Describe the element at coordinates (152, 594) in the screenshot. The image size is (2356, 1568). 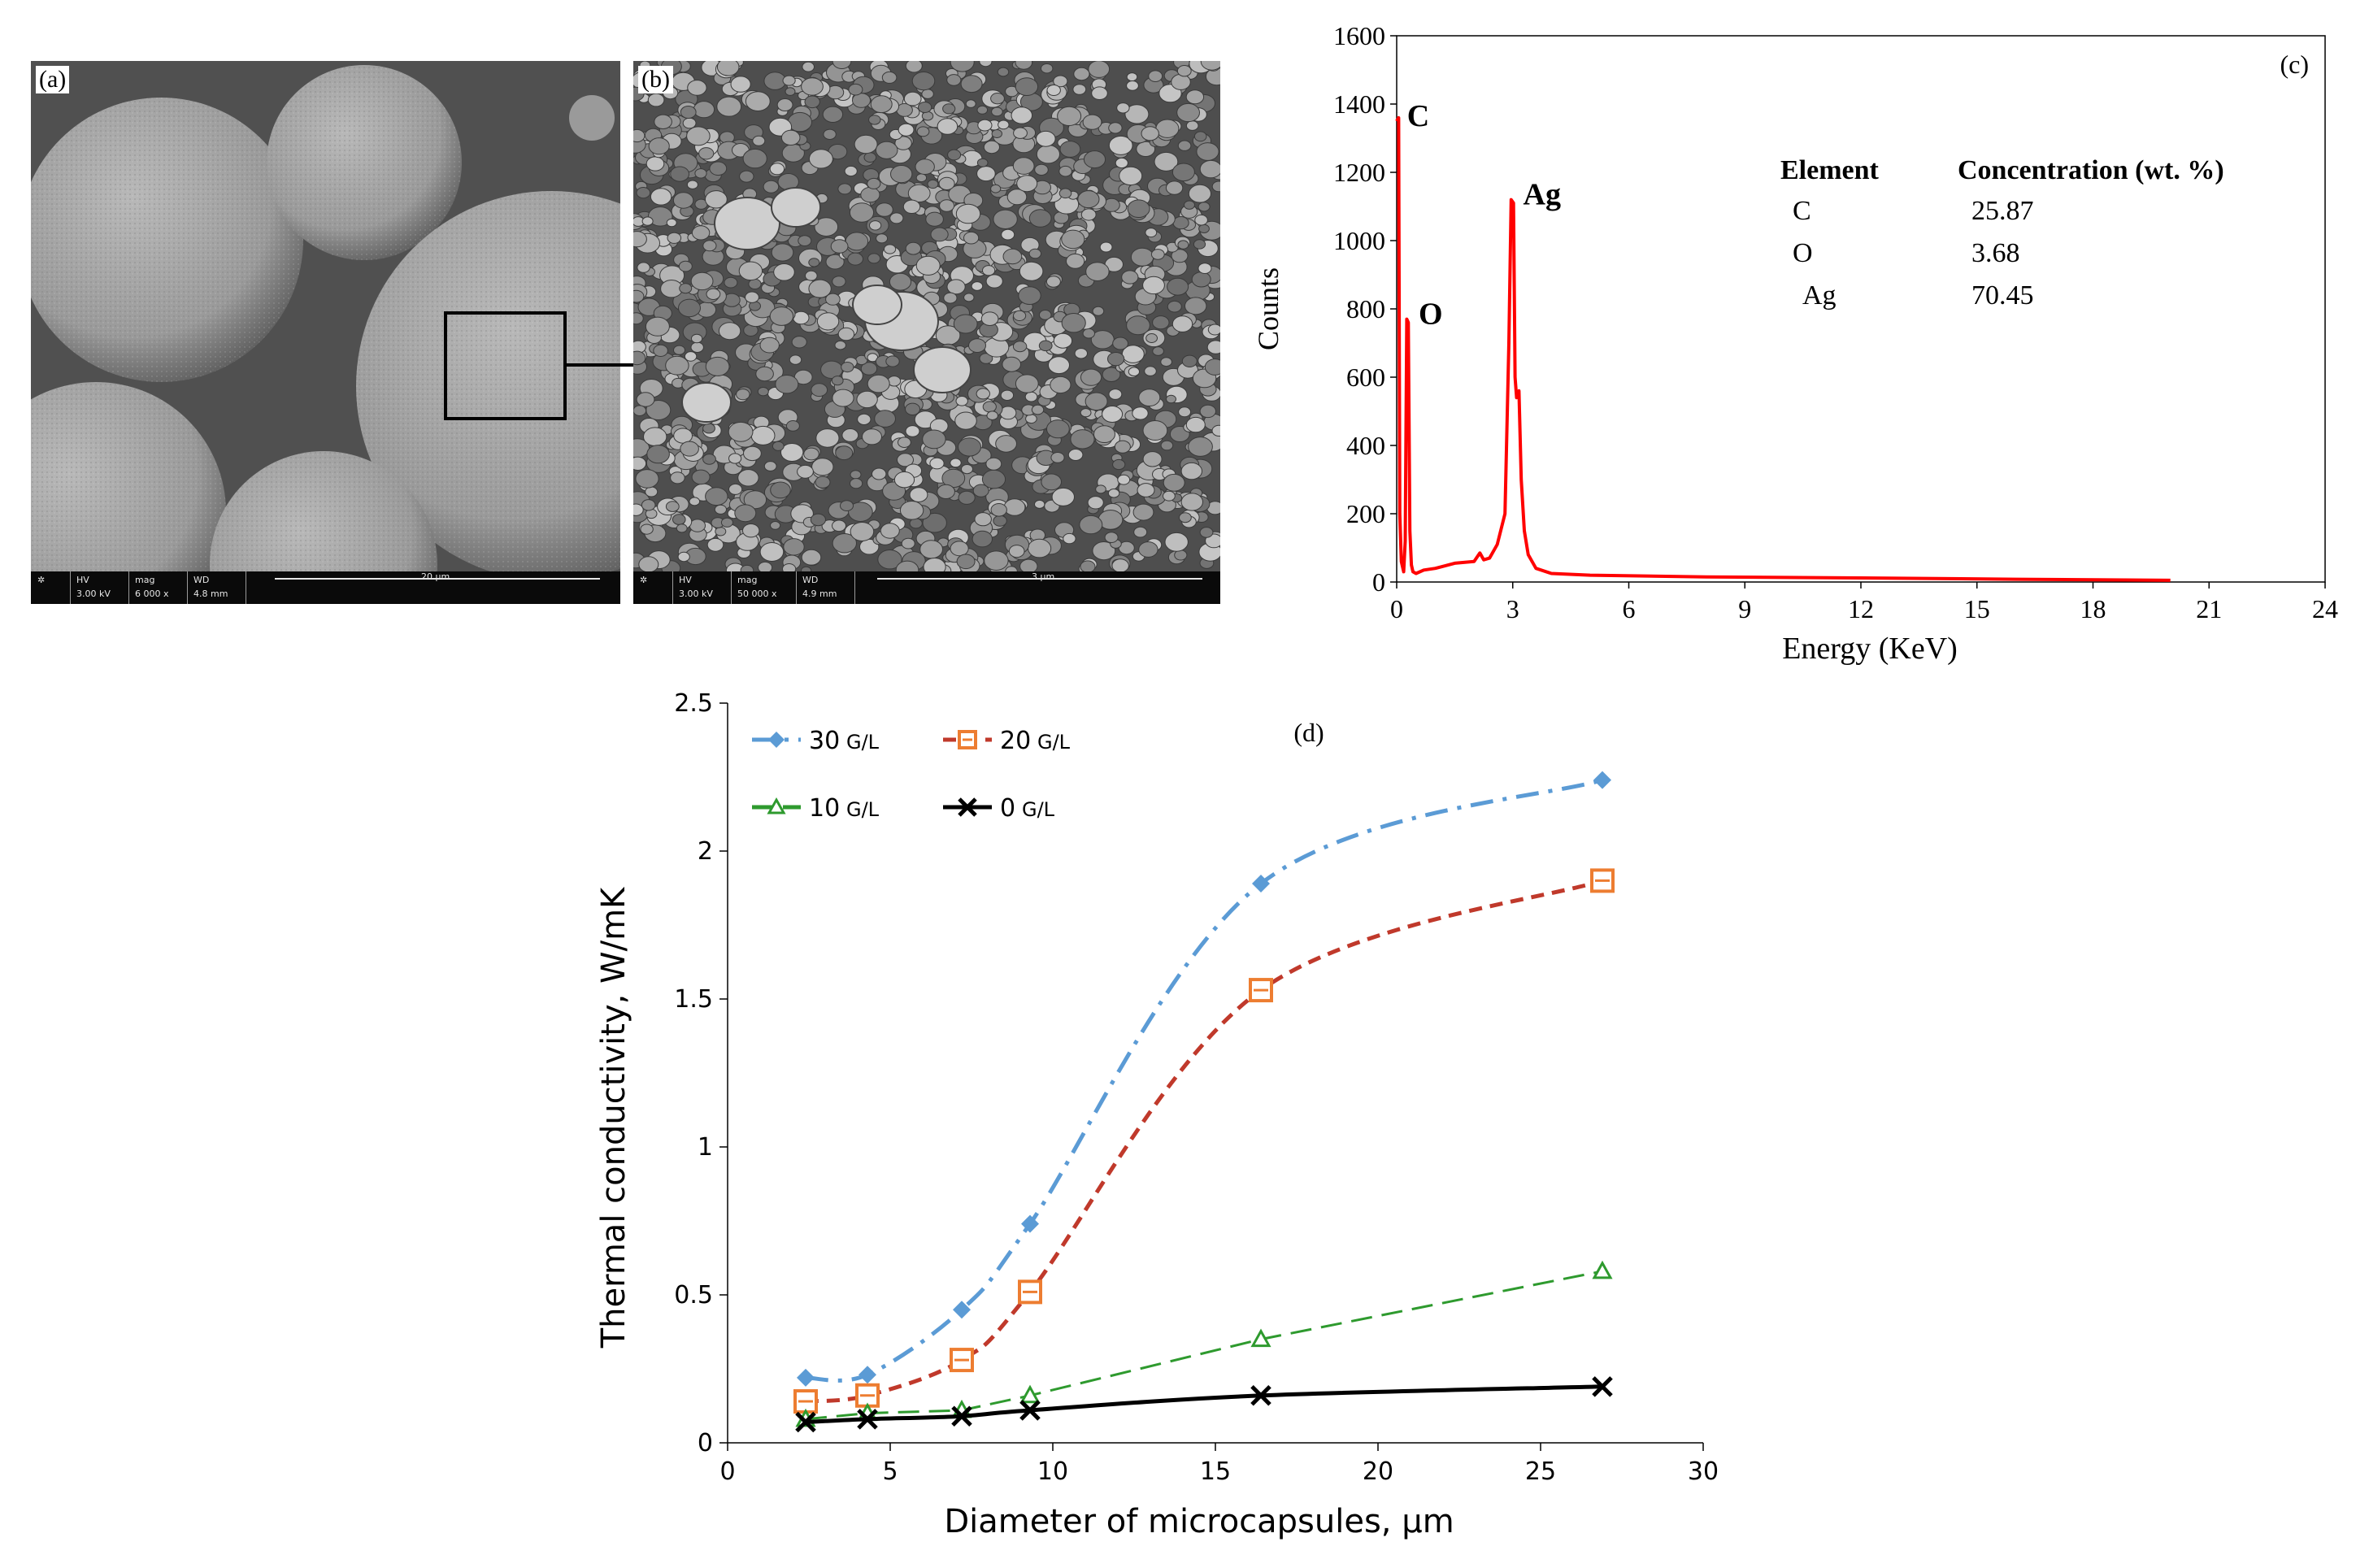
I see `mag-value: 6 000 x` at that location.